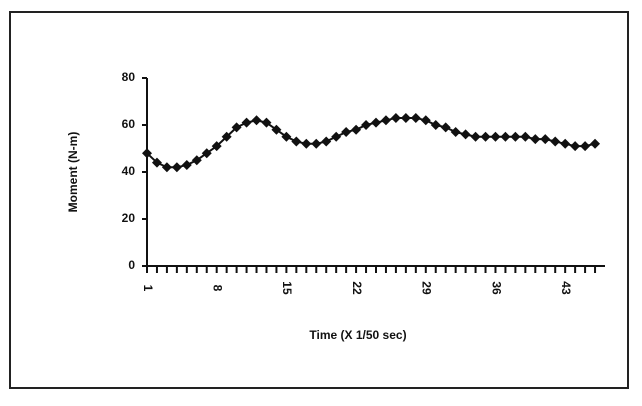 This screenshot has height=406, width=642. Describe the element at coordinates (287, 288) in the screenshot. I see `x-tick-label: 15` at that location.